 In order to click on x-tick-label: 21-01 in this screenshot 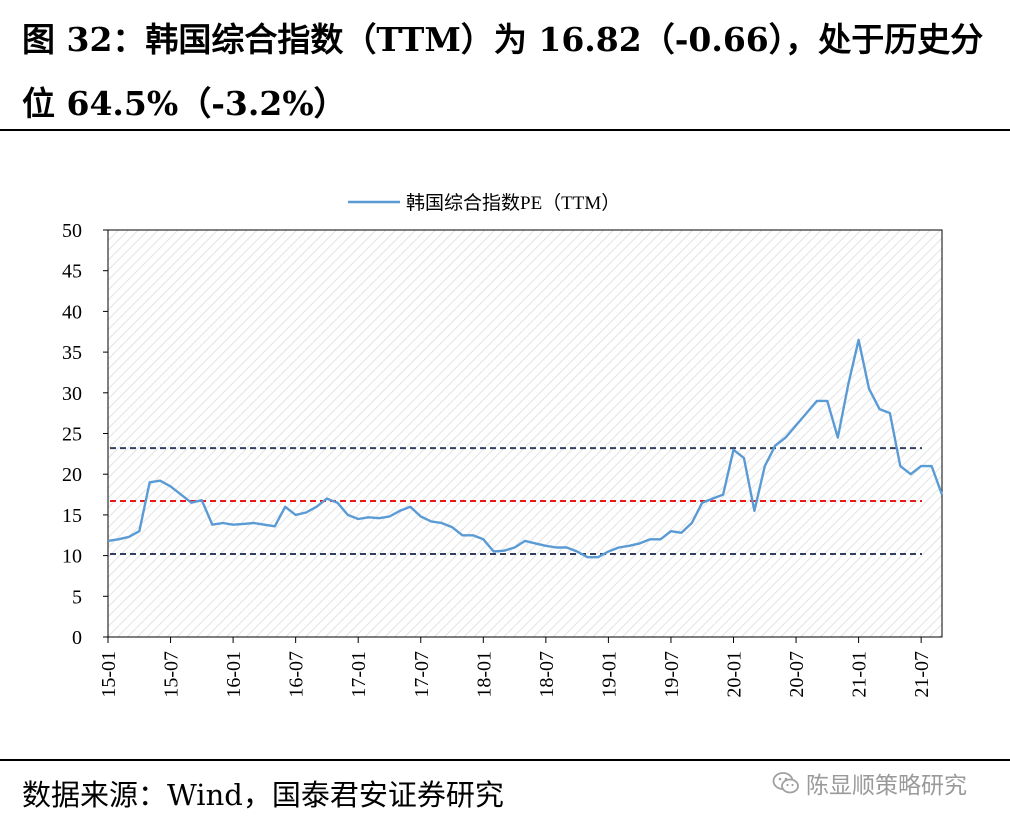, I will do `click(860, 674)`.